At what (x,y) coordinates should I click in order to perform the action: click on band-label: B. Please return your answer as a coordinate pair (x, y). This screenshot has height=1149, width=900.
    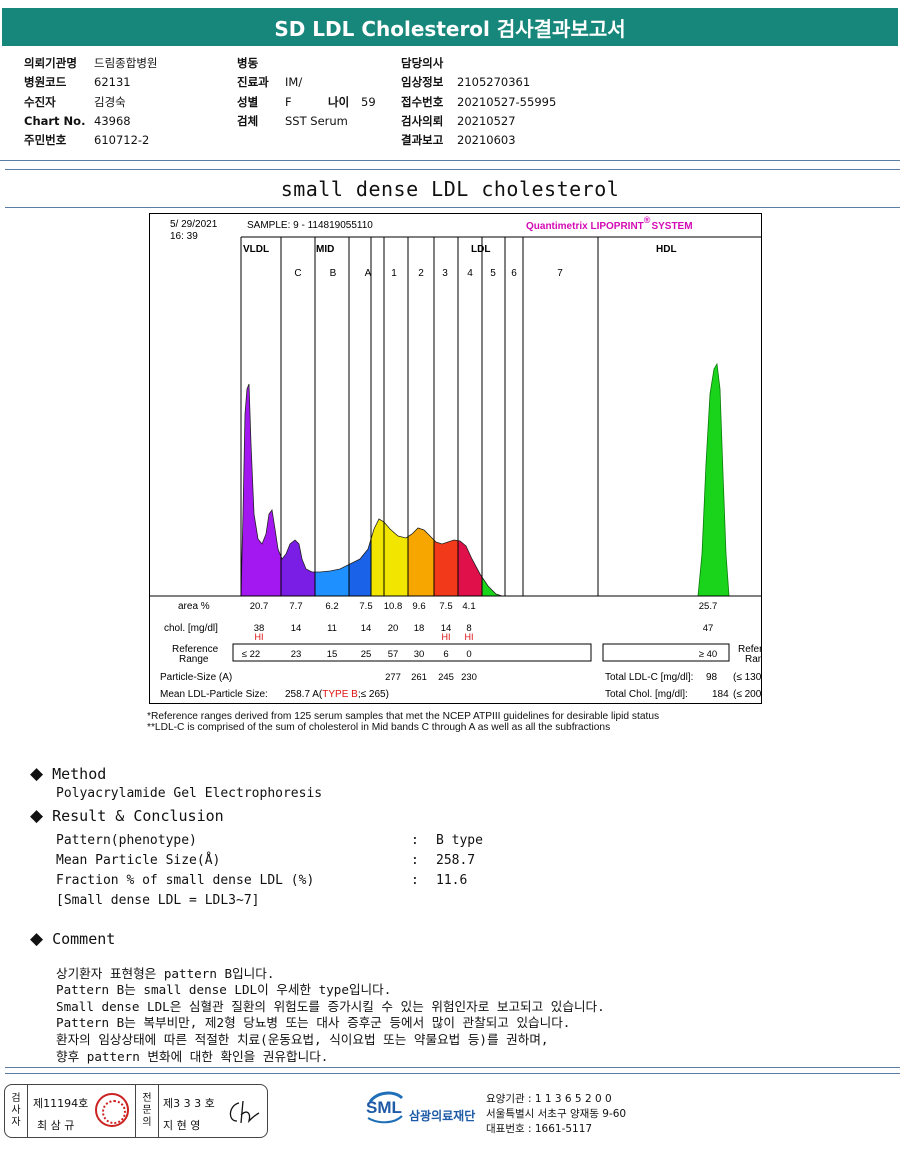
    Looking at the image, I should click on (333, 273).